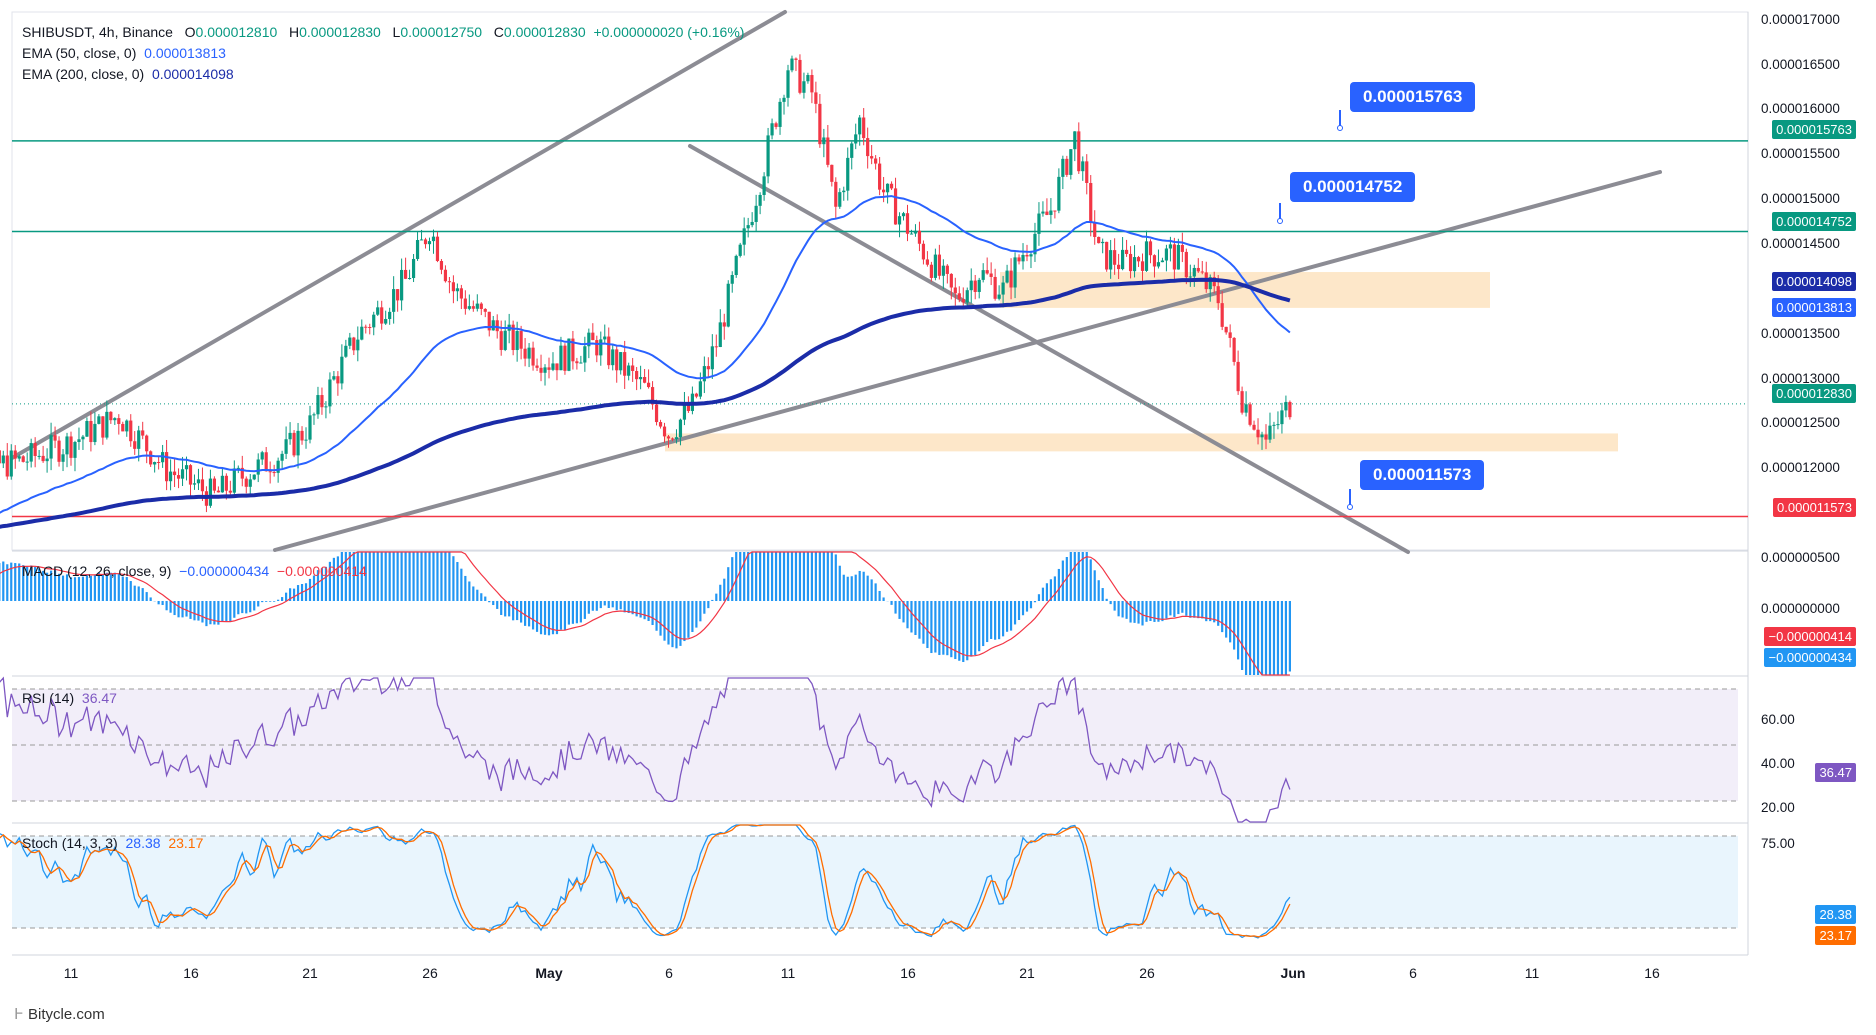 This screenshot has height=1035, width=1876. I want to click on rsi-band, so click(875, 745).